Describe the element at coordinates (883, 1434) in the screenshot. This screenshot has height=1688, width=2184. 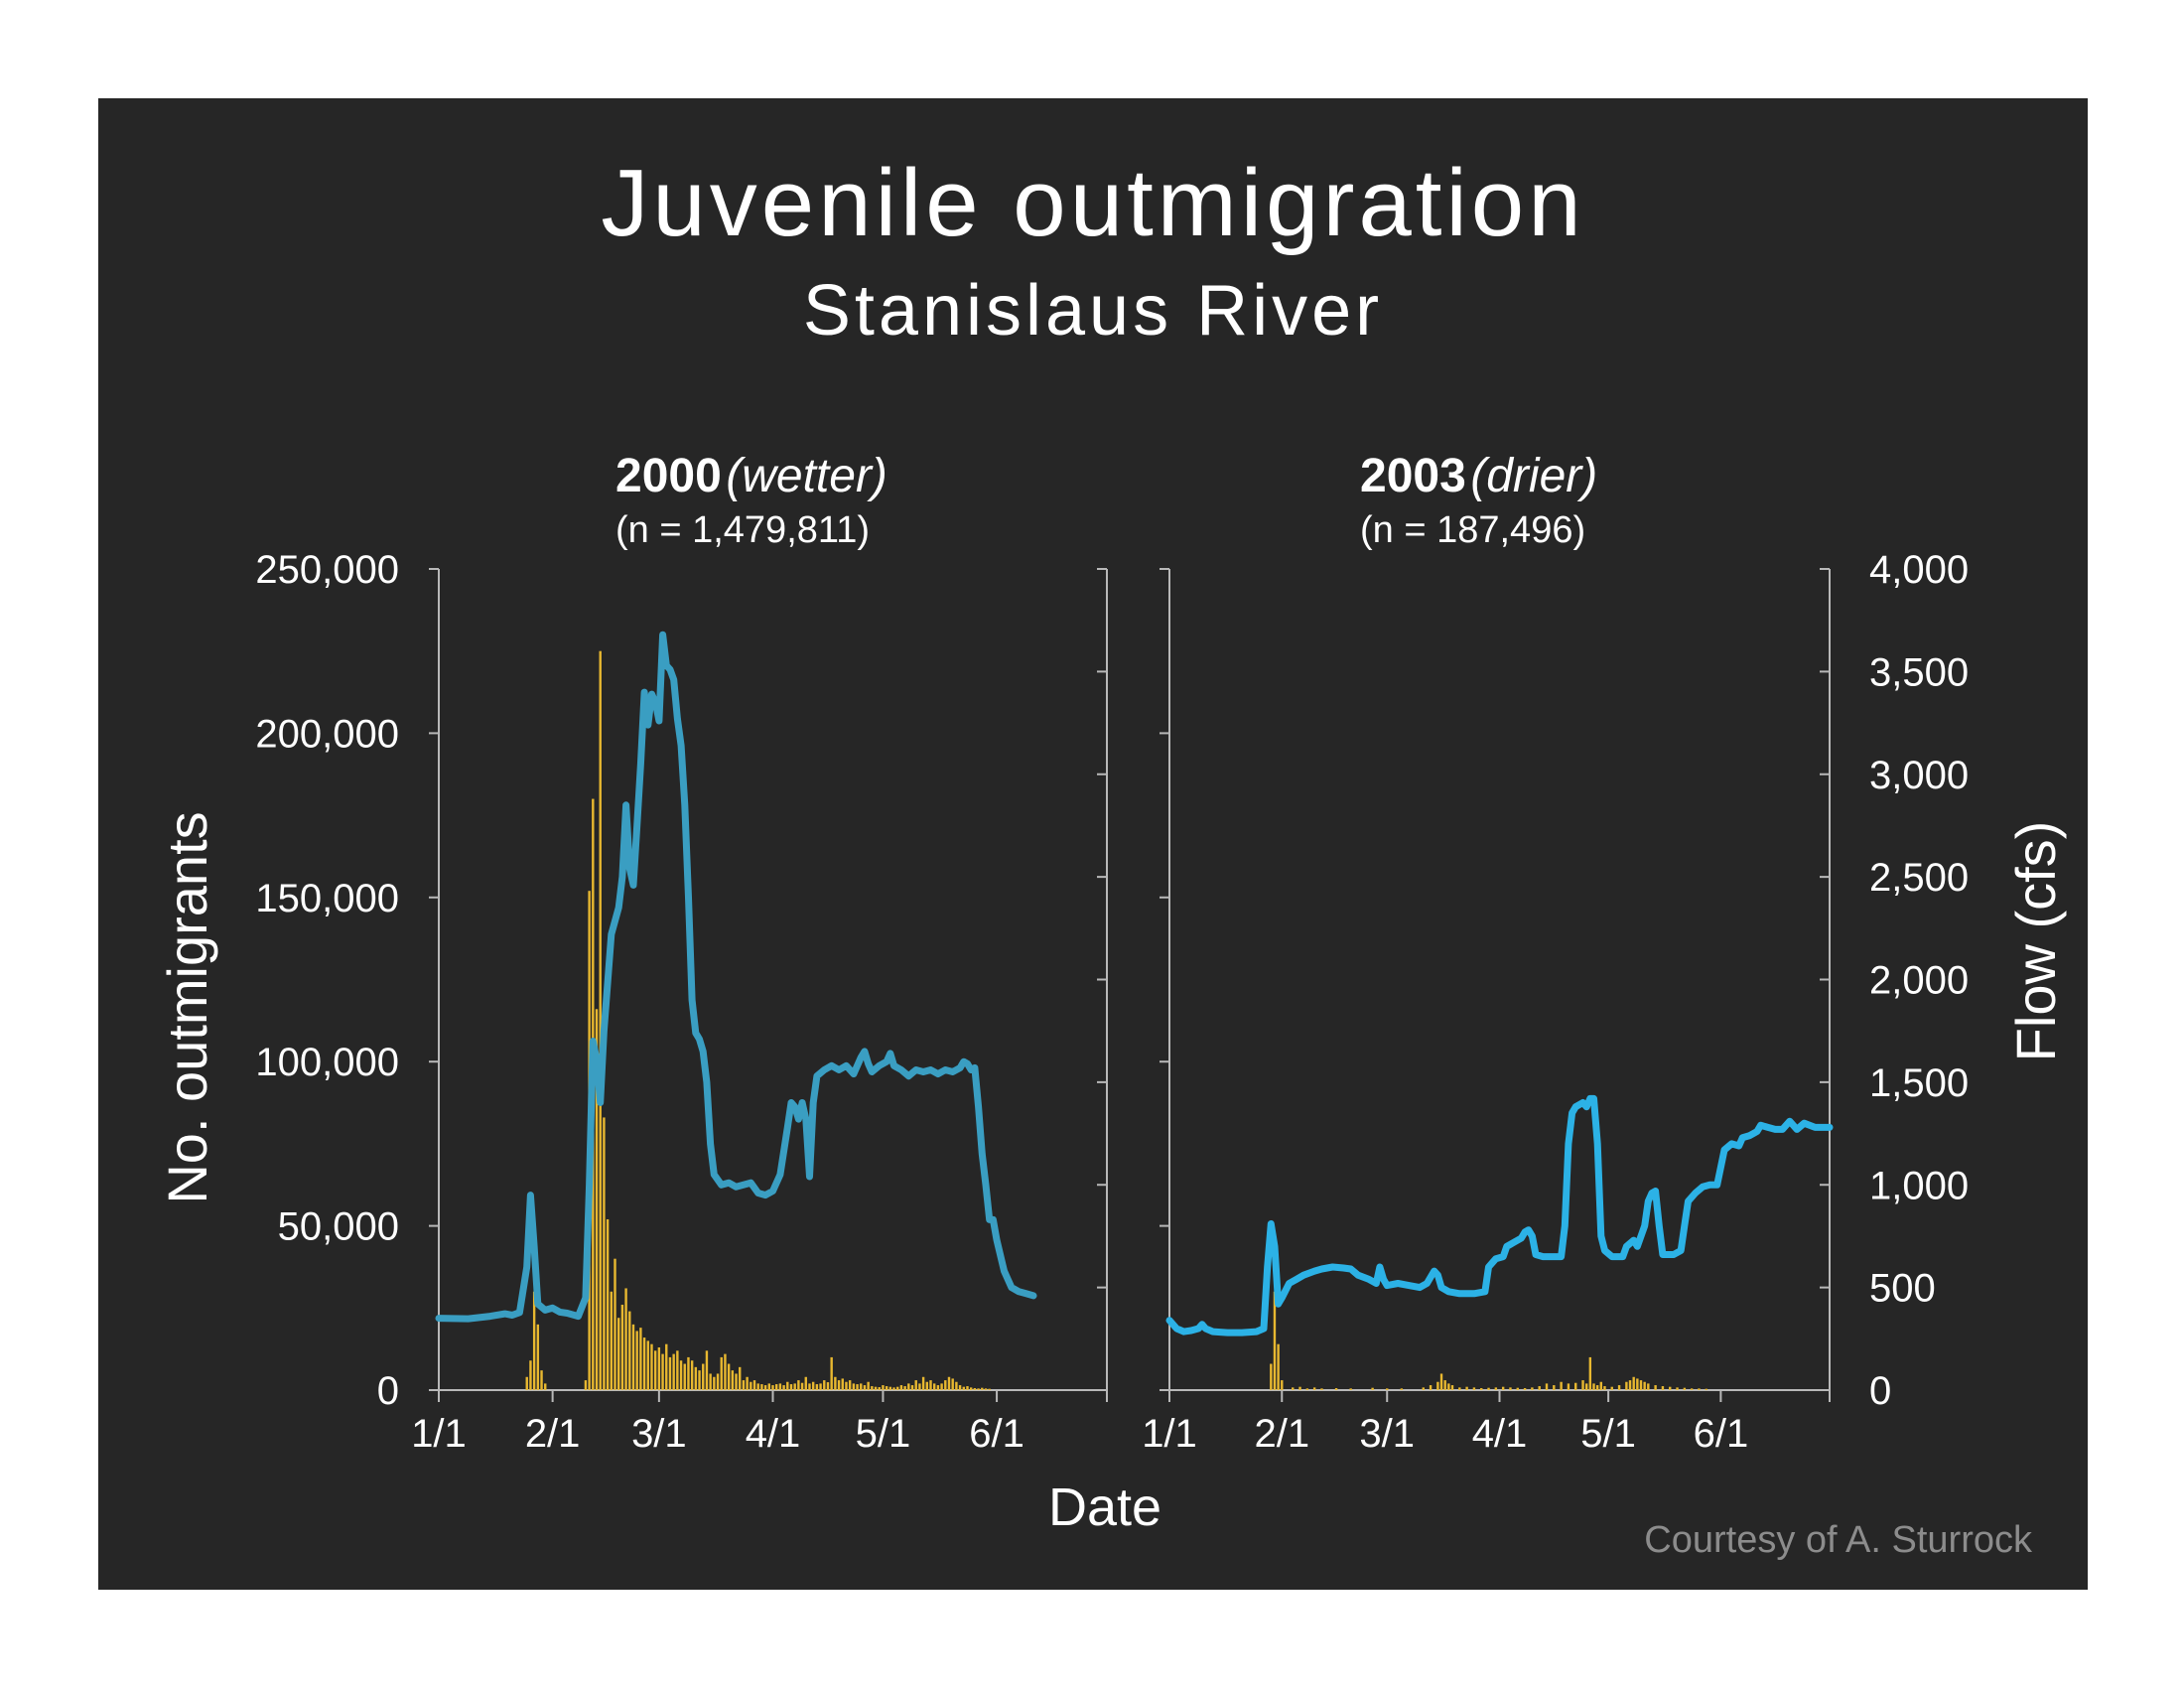
I see `x-tick-label: 5/1` at that location.